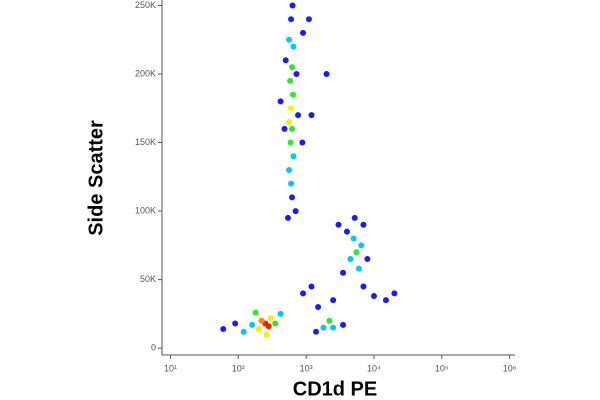  I want to click on x-tick-label: 10⁴, so click(374, 368).